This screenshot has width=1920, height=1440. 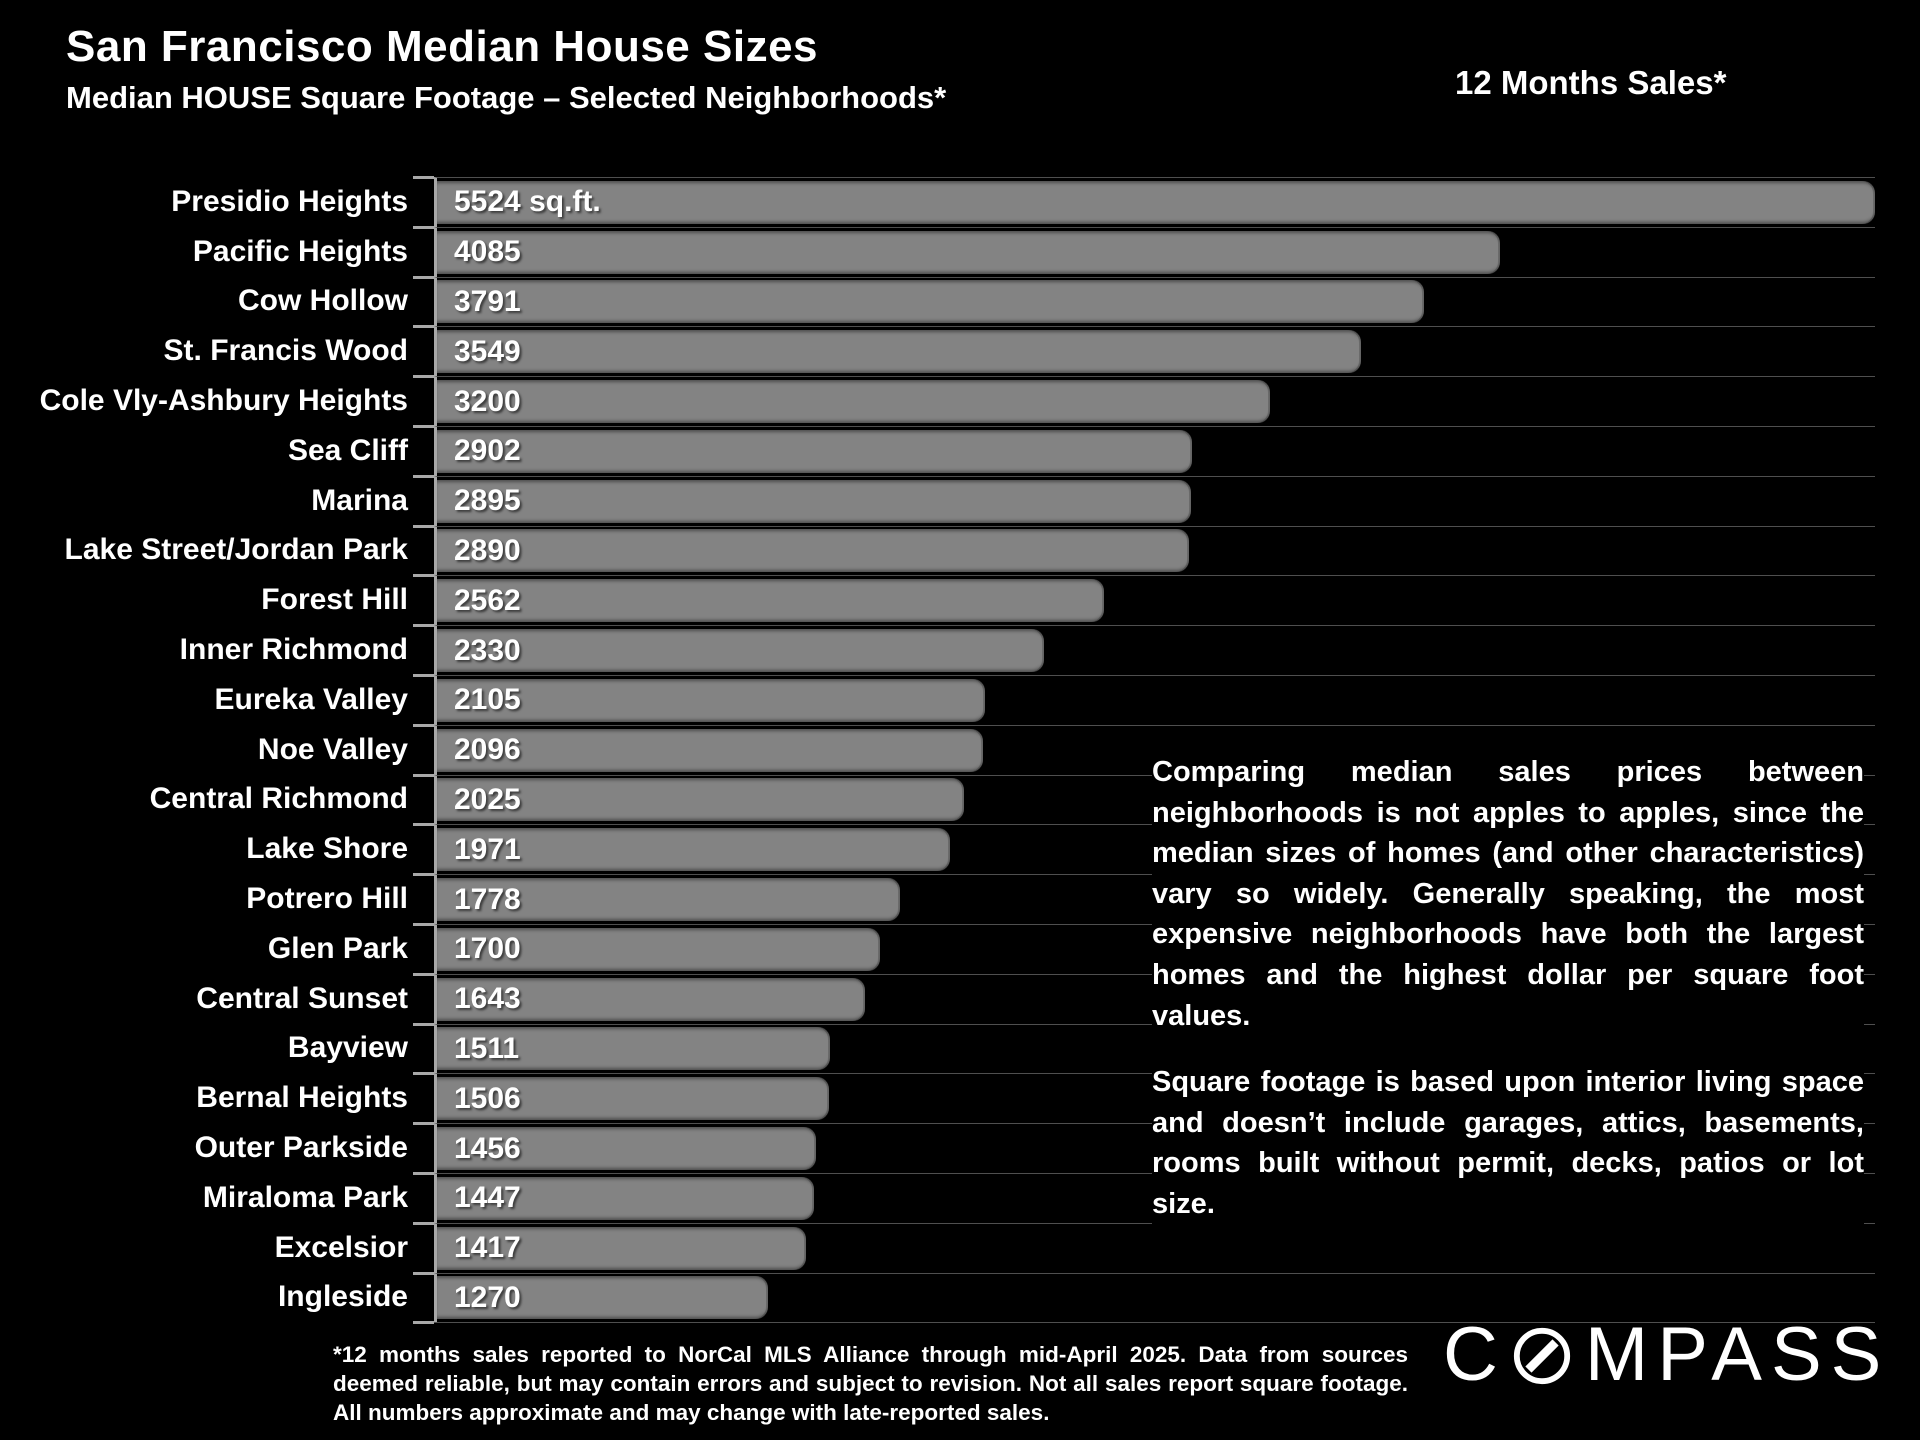 I want to click on bar: 1700, so click(x=658, y=949).